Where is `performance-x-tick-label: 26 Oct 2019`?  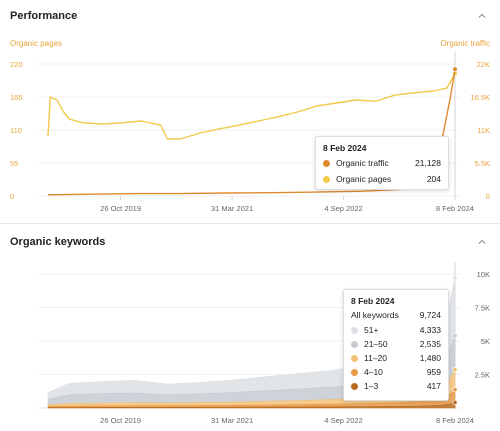 performance-x-tick-label: 26 Oct 2019 is located at coordinates (120, 208).